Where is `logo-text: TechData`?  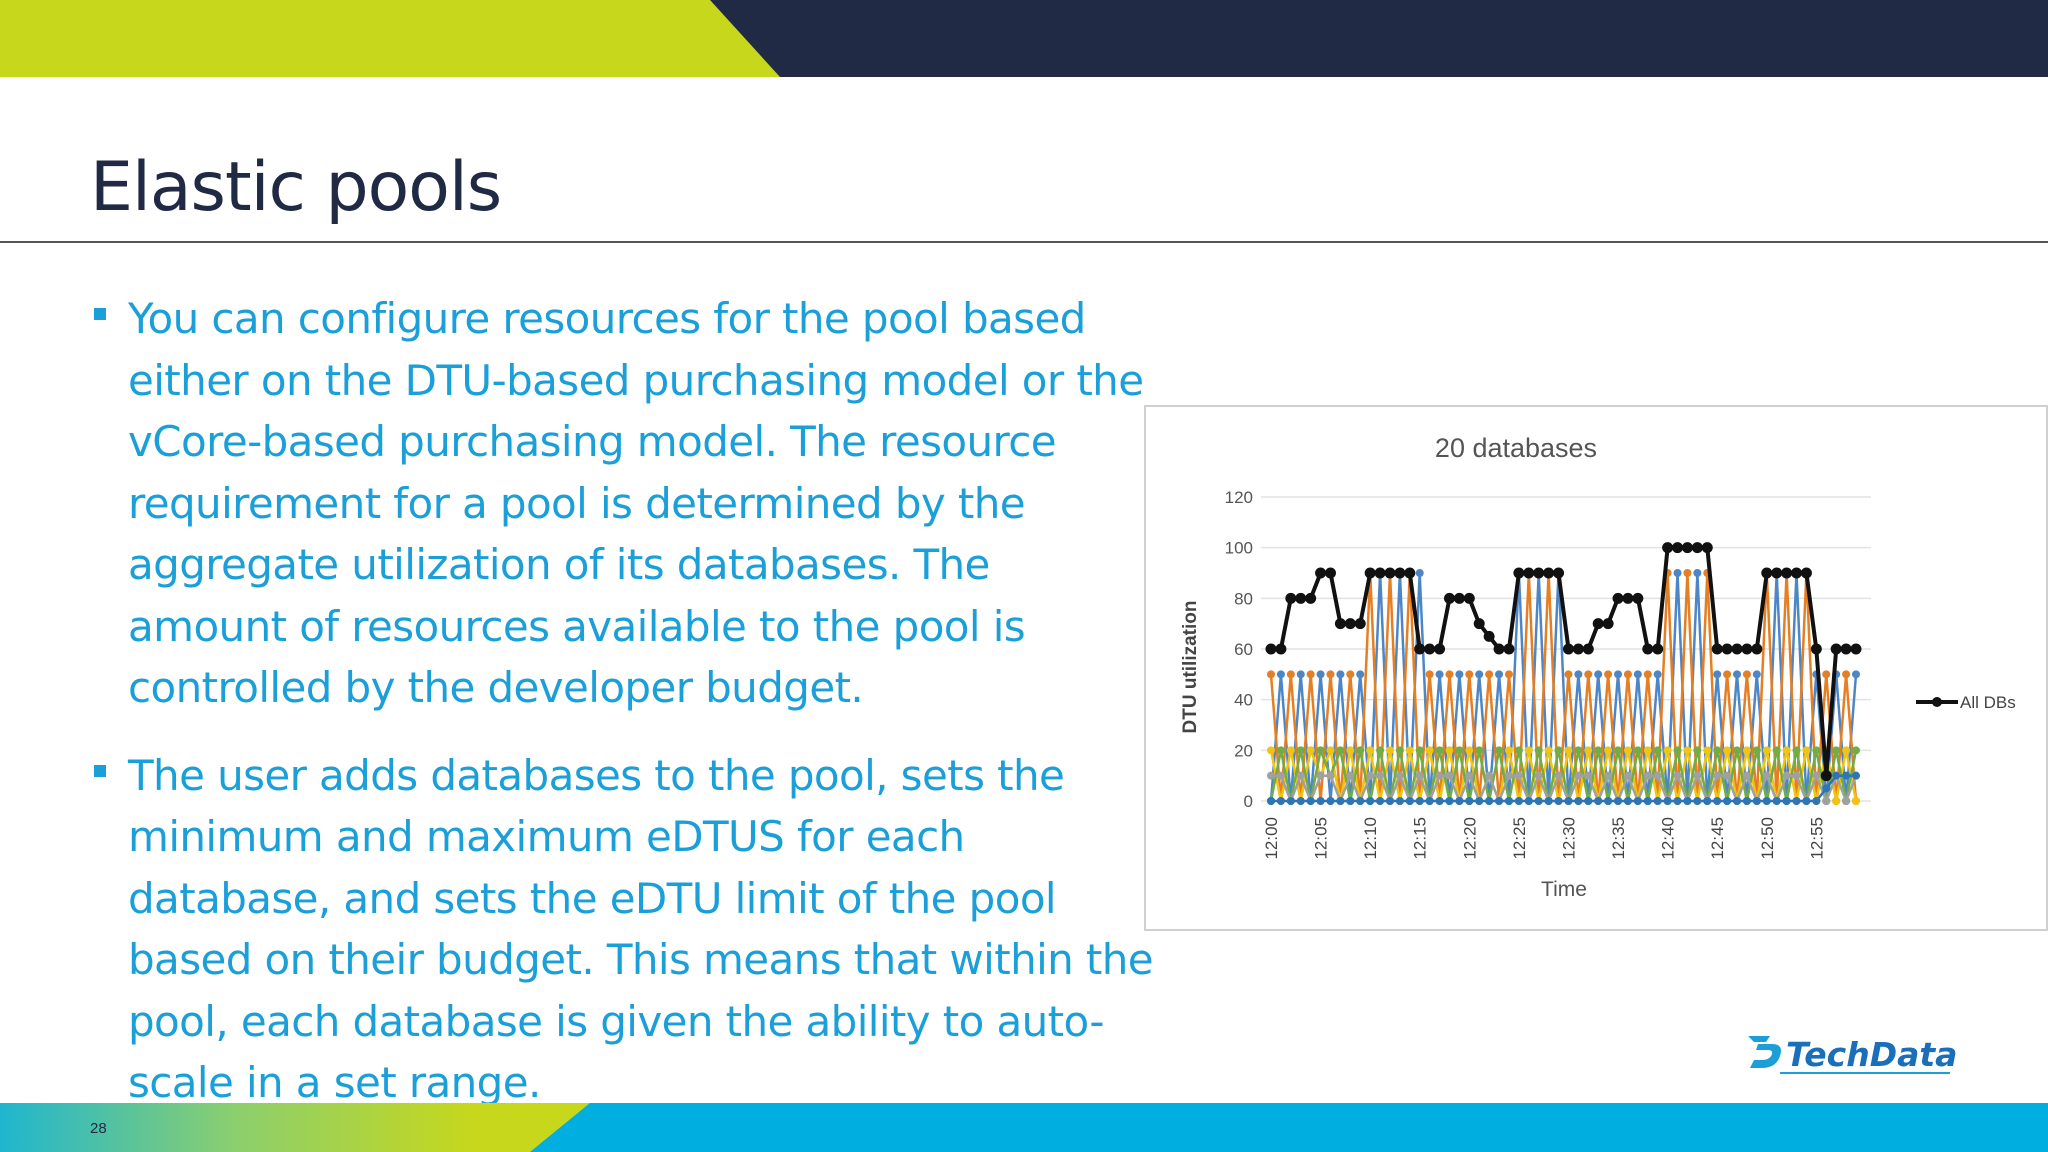
logo-text: TechData is located at coordinates (1871, 1054).